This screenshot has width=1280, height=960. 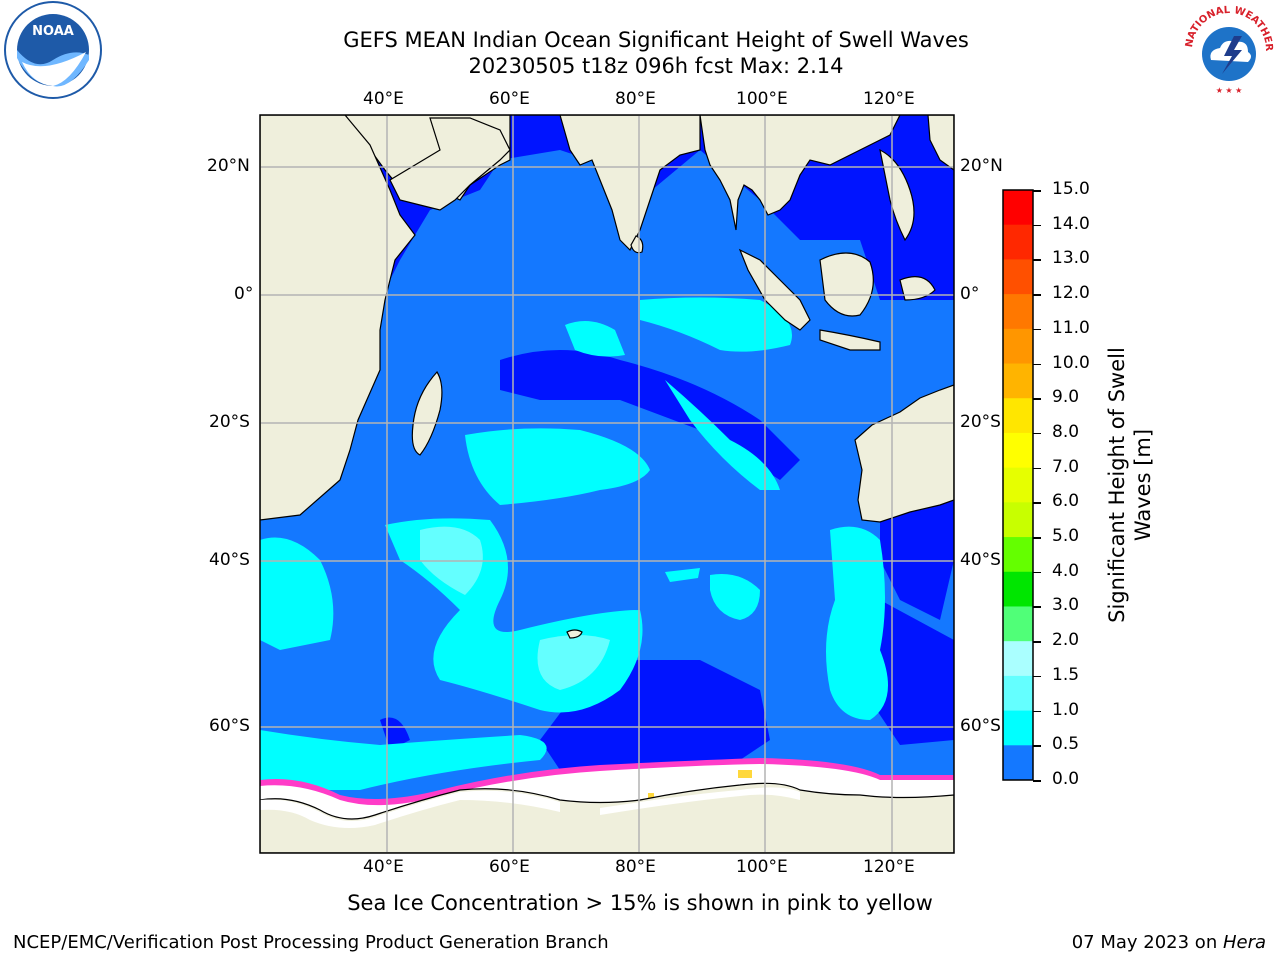 What do you see at coordinates (1071, 362) in the screenshot?
I see `colorbar-tick-label: 10.0` at bounding box center [1071, 362].